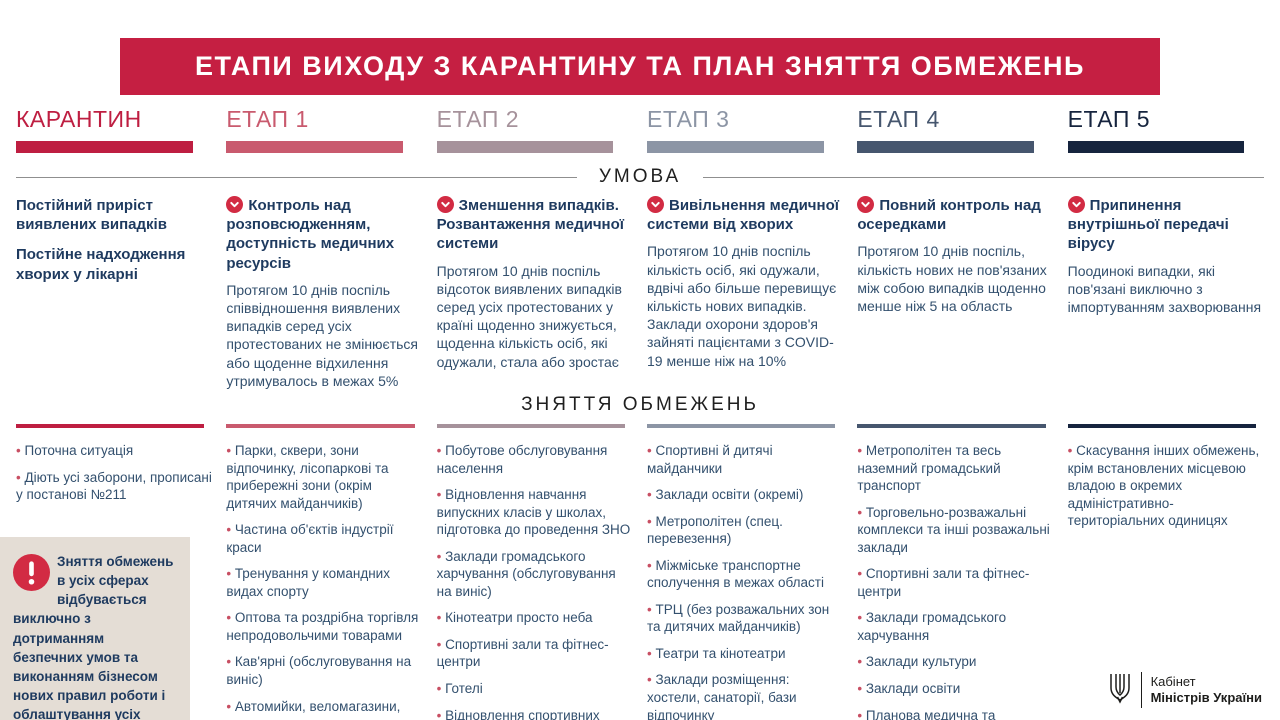 This screenshot has height=720, width=1280. What do you see at coordinates (640, 129) in the screenshot?
I see `stages-header-row: КАРАНТИН ЕТАП 1 ЕТАП 2 ЕТАП 3 ЕТАП 4` at bounding box center [640, 129].